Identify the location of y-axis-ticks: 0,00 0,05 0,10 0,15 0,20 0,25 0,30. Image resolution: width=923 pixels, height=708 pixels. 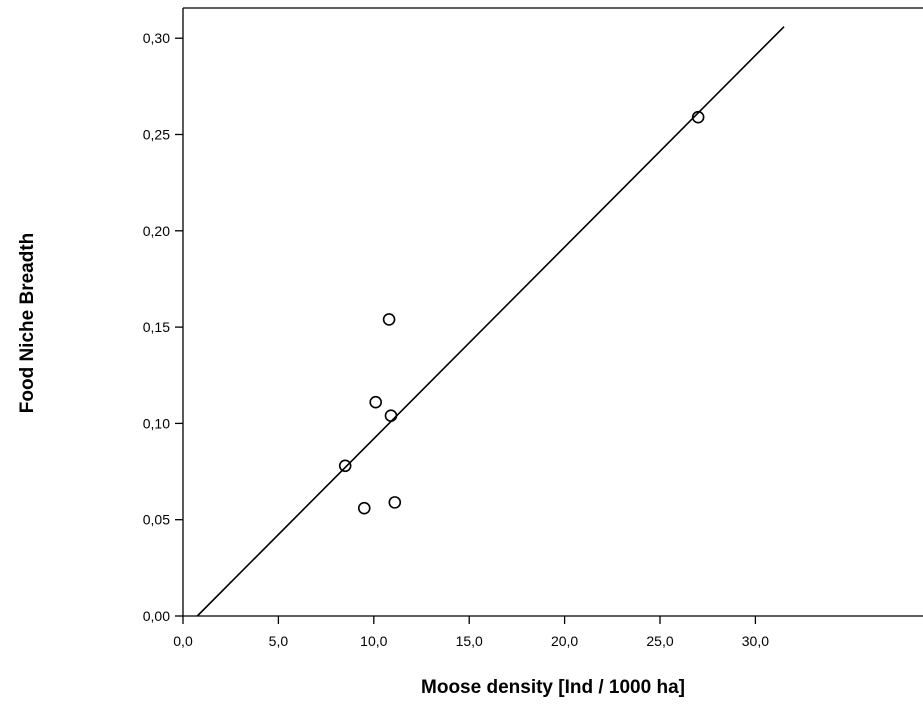
(163, 327).